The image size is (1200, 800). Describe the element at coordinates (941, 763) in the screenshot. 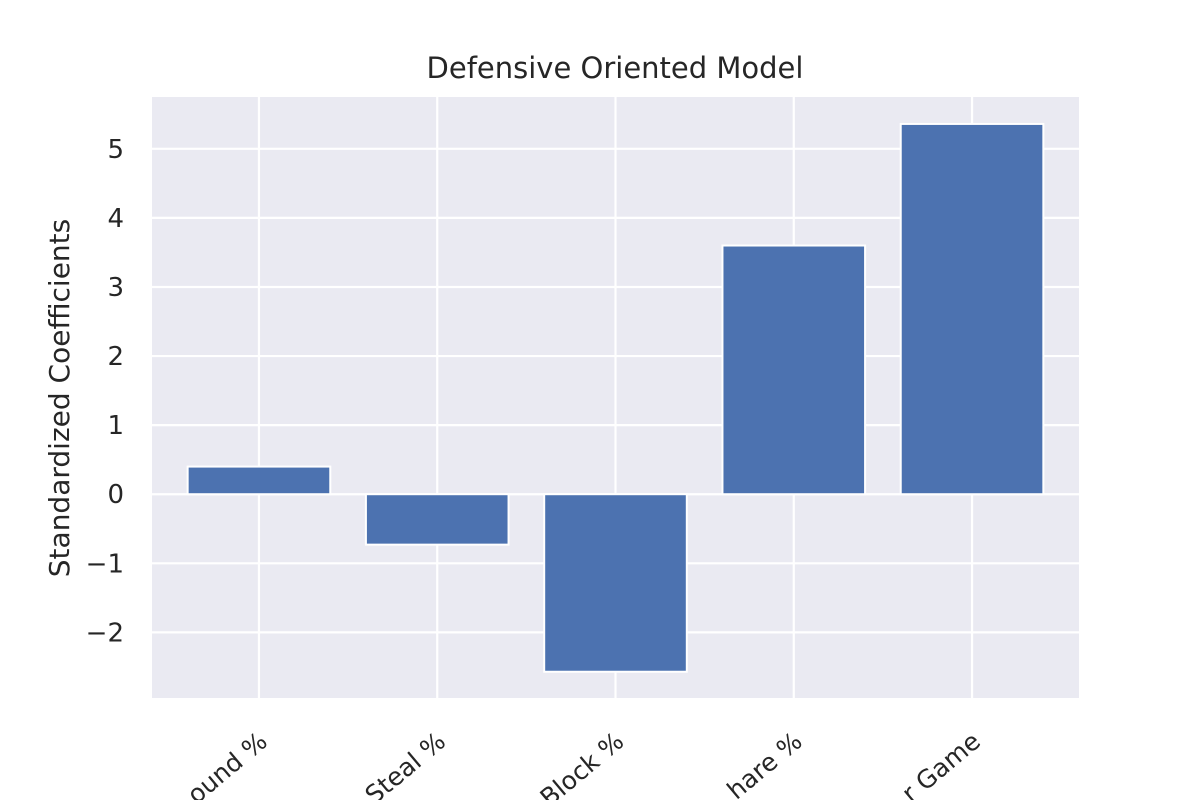

I see `x-tick-label: r Game` at that location.